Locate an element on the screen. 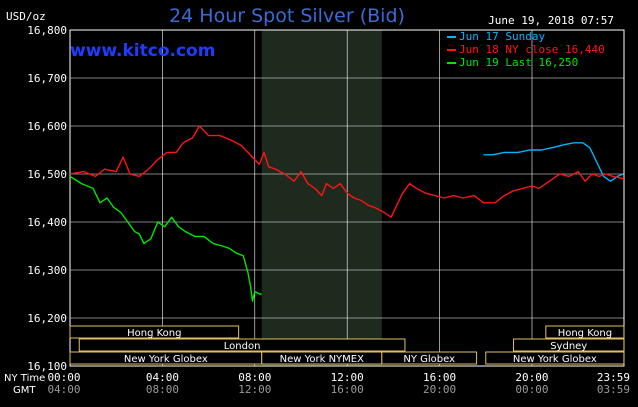  y-axis-unit: USD/oz is located at coordinates (26, 16).